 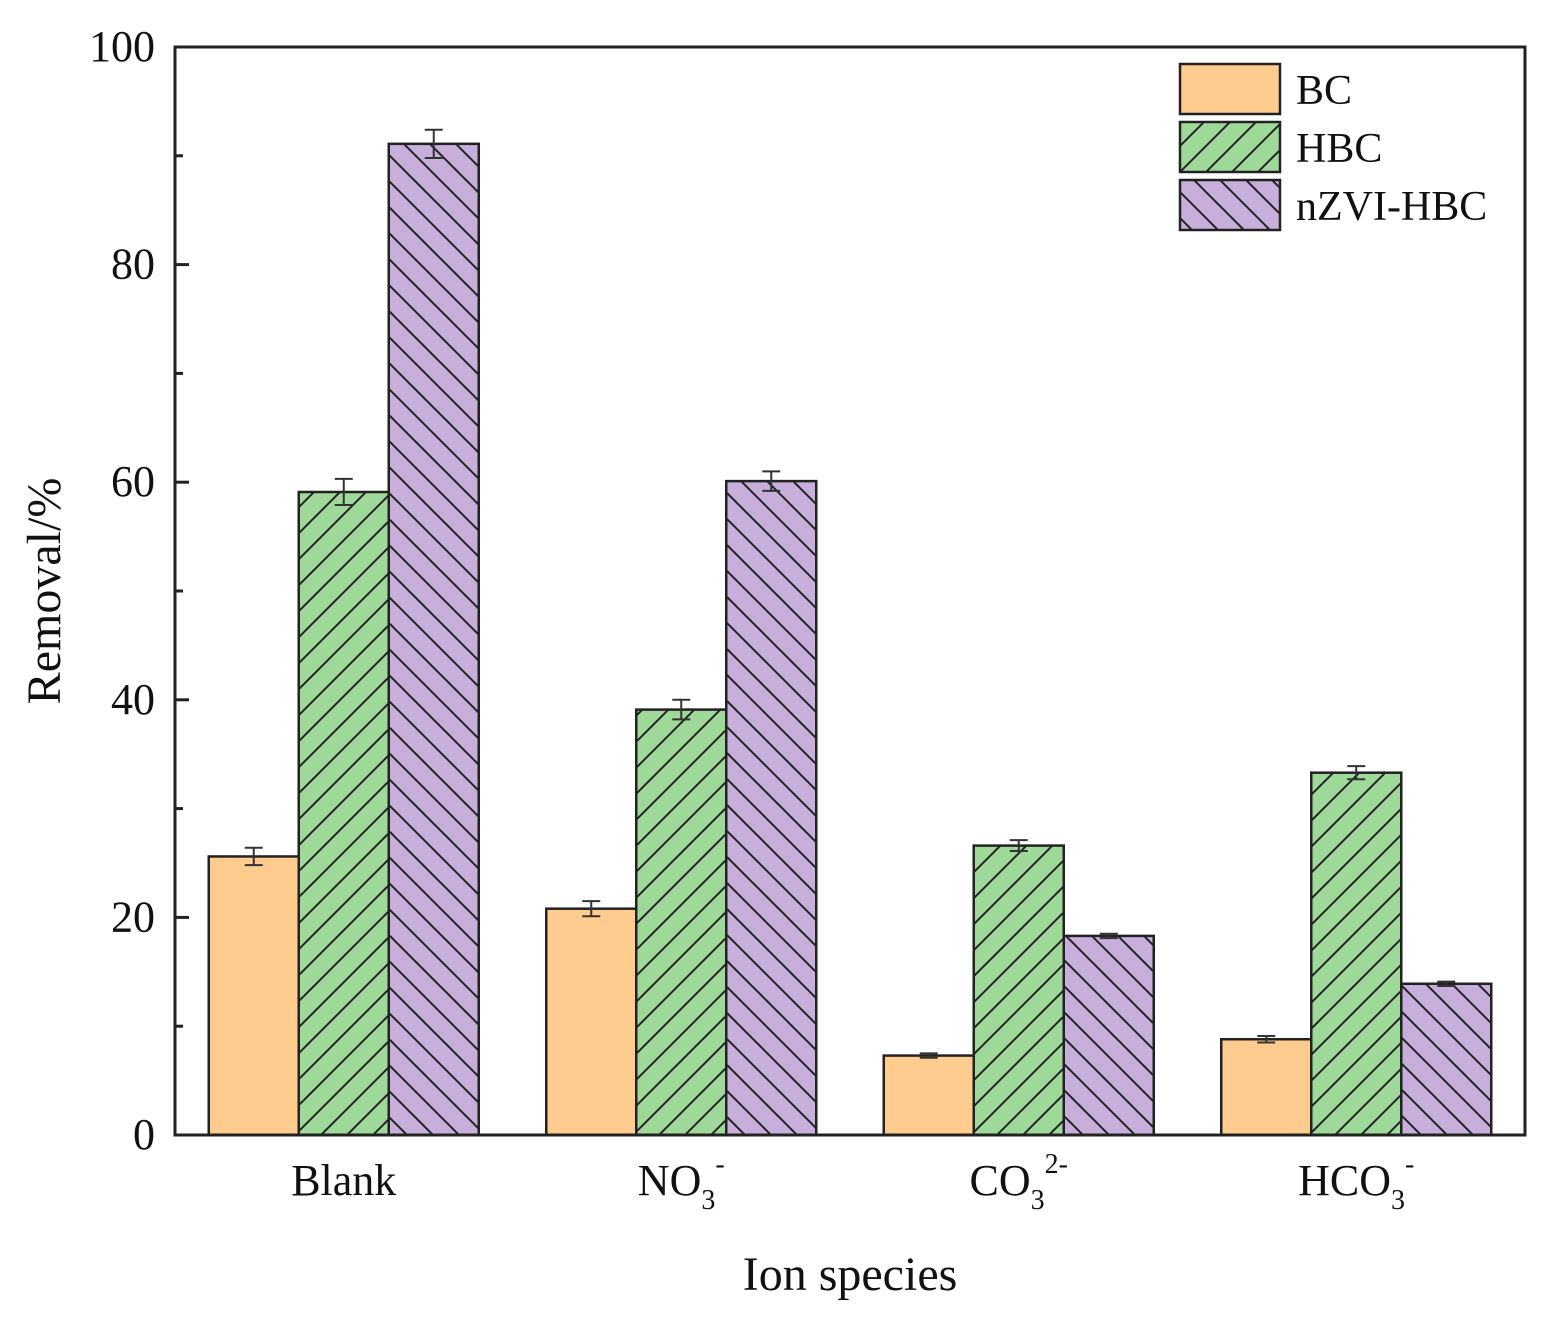 What do you see at coordinates (433, 639) in the screenshot?
I see `bar-nzvi-hbc-blank` at bounding box center [433, 639].